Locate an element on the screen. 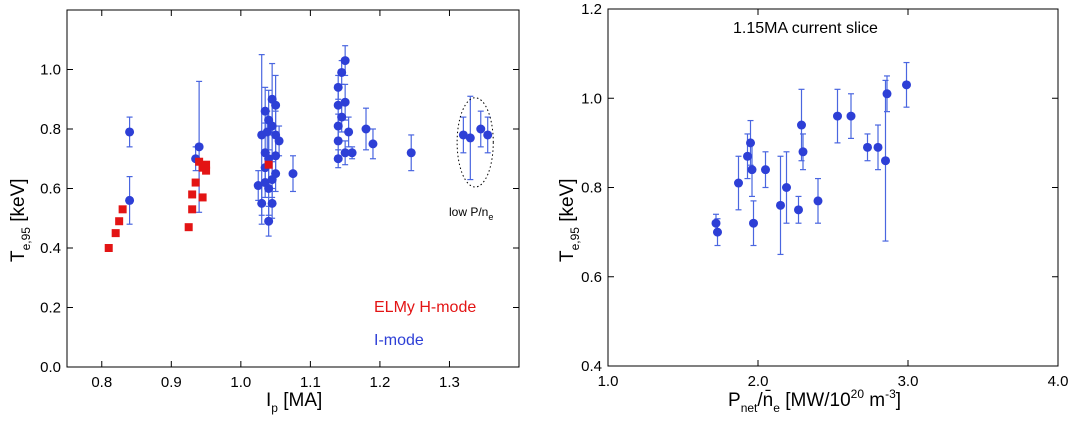  low-p-annotation: low P/ne is located at coordinates (471, 213).